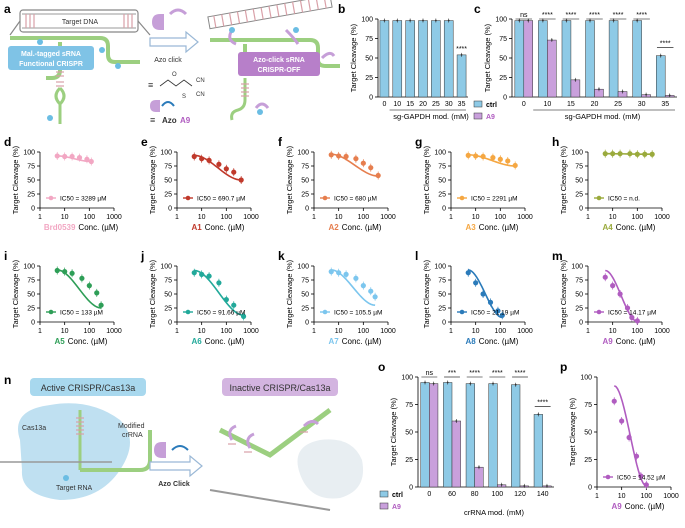 Image resolution: width=685 pixels, height=528 pixels. I want to click on crispr-off-box: Azo-click sRNA CRISPR-OFF, so click(279, 64).